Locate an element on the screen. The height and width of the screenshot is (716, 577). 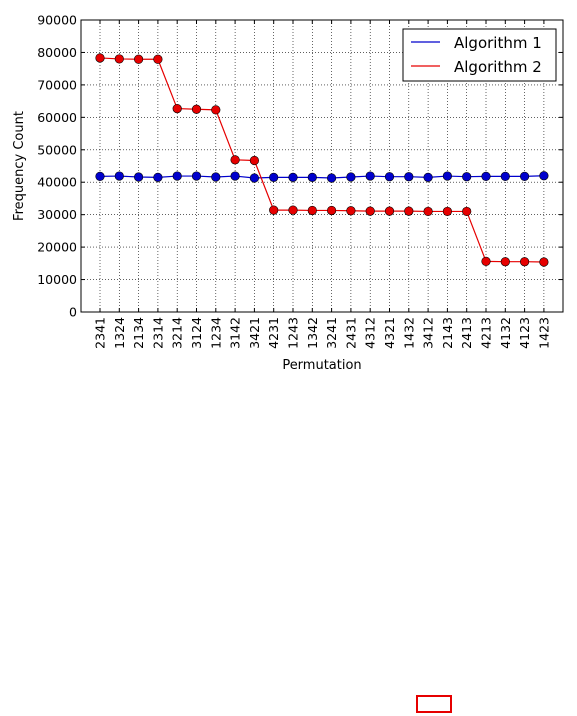
x-tick-label: 2314 is located at coordinates (157, 333).